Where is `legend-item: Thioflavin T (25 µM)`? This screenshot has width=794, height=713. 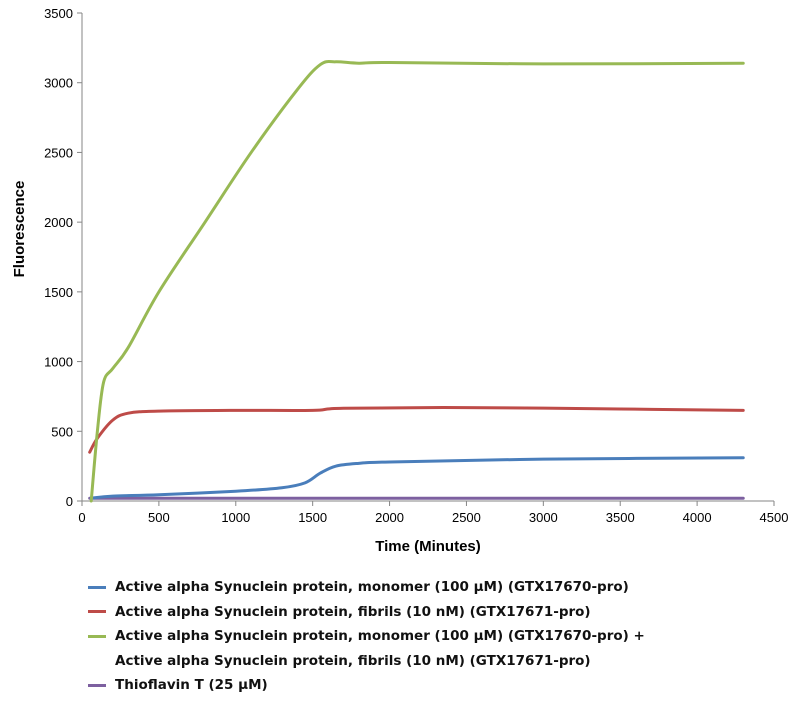 legend-item: Thioflavin T (25 µM) is located at coordinates (366, 685).